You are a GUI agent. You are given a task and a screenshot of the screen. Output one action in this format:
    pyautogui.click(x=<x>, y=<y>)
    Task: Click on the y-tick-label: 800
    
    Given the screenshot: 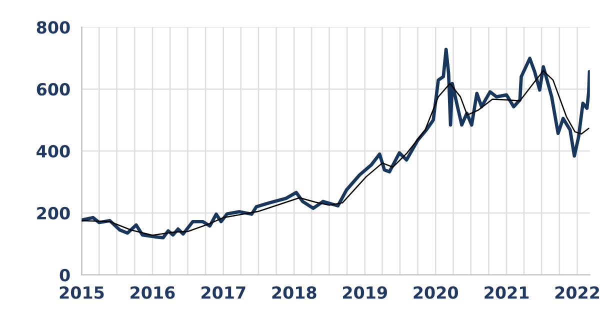 What is the action you would take?
    pyautogui.click(x=53, y=27)
    